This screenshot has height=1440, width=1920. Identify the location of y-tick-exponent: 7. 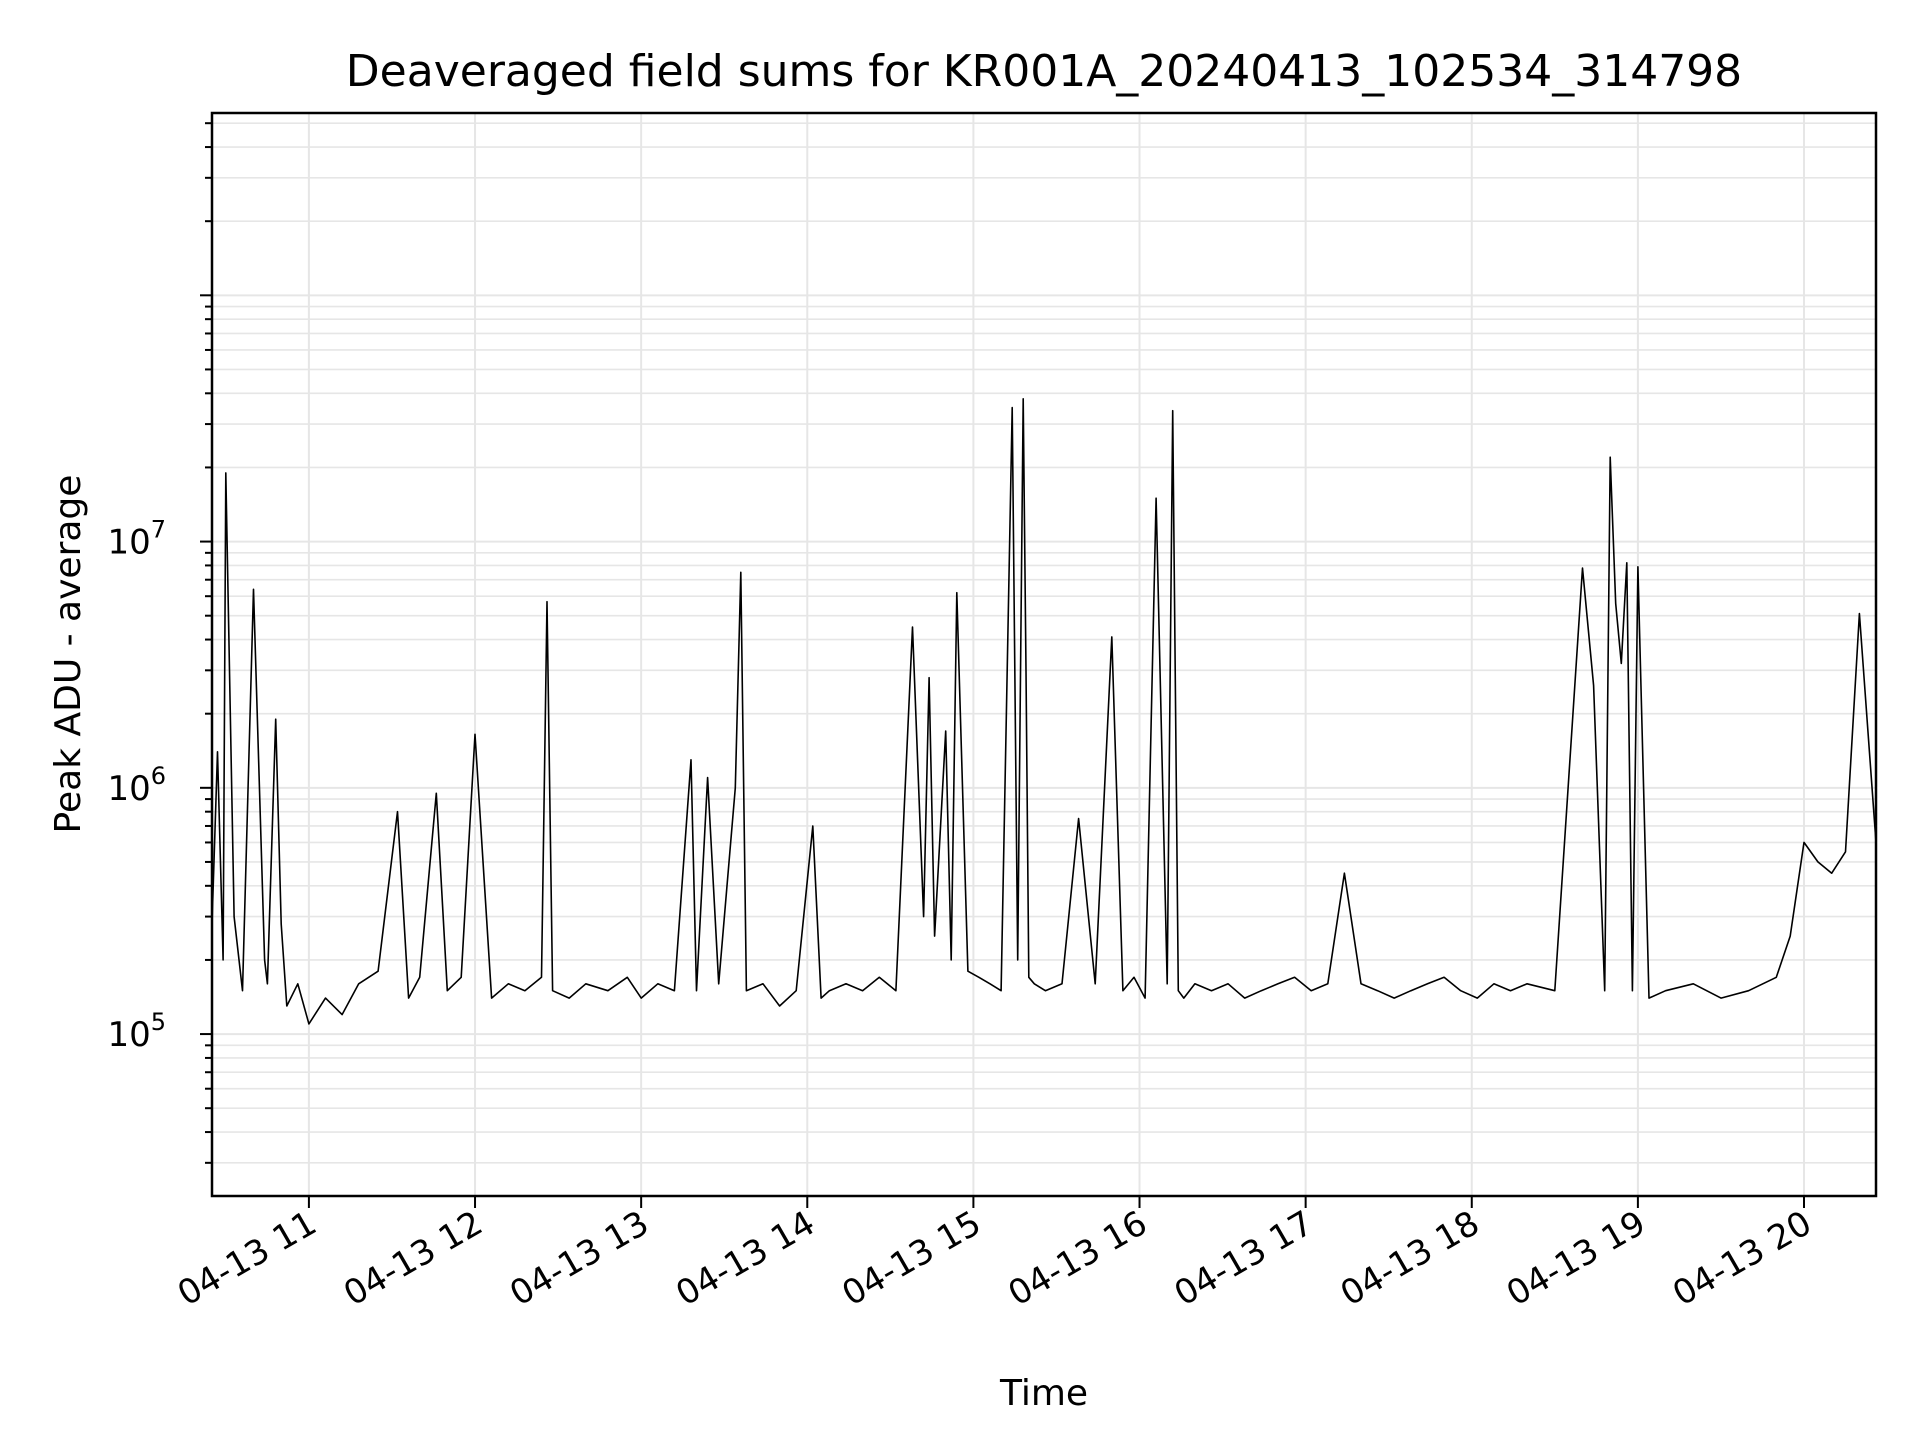
(158, 530).